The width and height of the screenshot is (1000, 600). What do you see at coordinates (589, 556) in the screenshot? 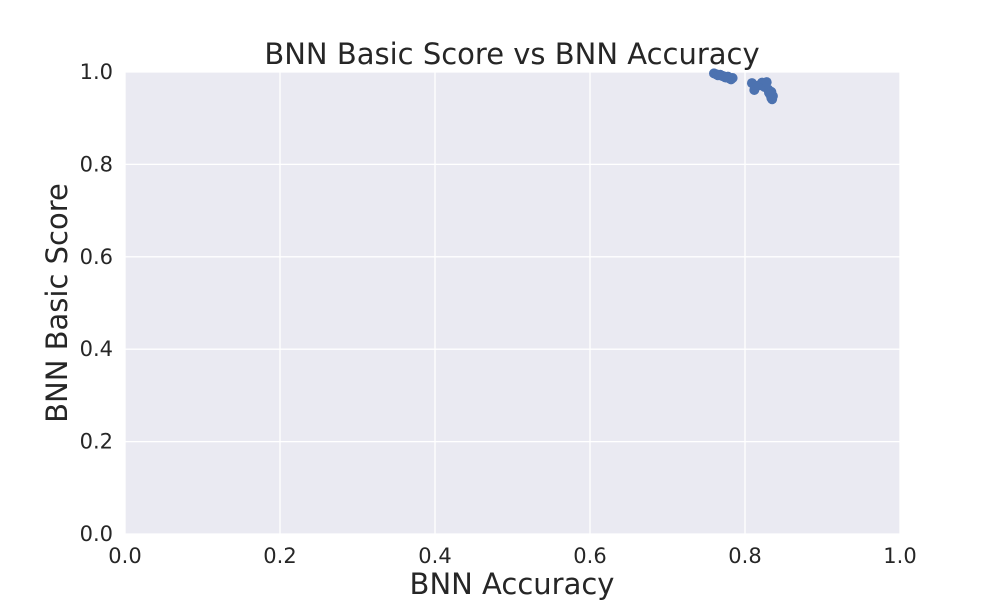
I see `x-tick-label: 0.6` at bounding box center [589, 556].